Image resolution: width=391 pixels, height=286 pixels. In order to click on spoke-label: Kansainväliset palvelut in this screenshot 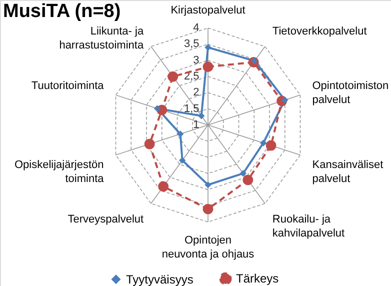, I will do `click(348, 171)`.